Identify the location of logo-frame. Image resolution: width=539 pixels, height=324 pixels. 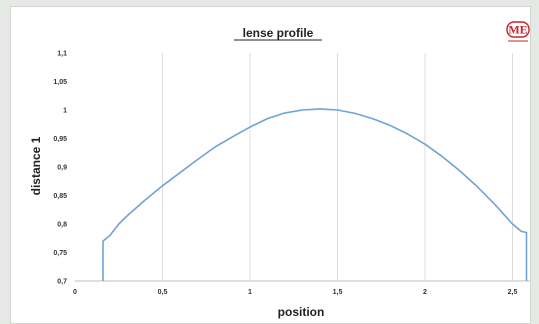
(518, 29).